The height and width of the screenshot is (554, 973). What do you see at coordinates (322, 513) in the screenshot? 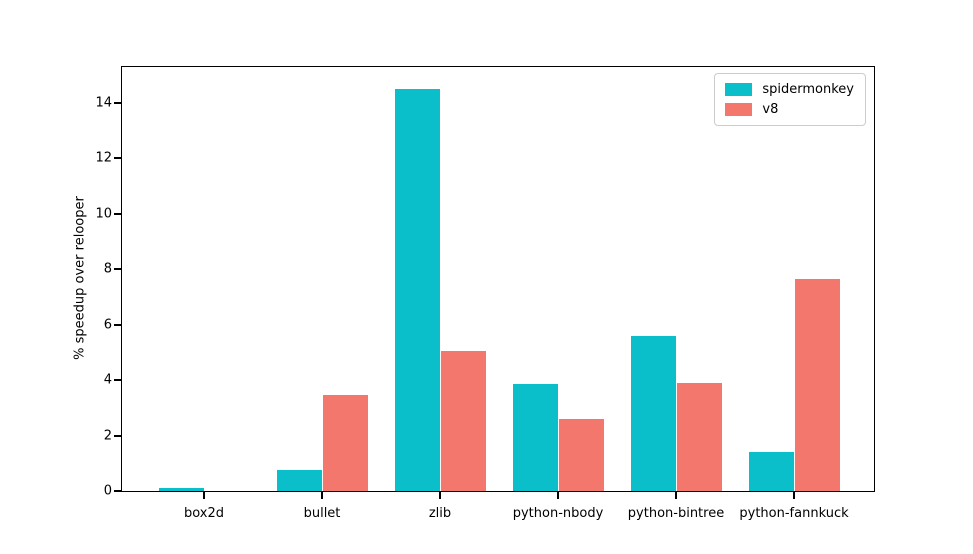
I see `x-tick-label: bullet` at bounding box center [322, 513].